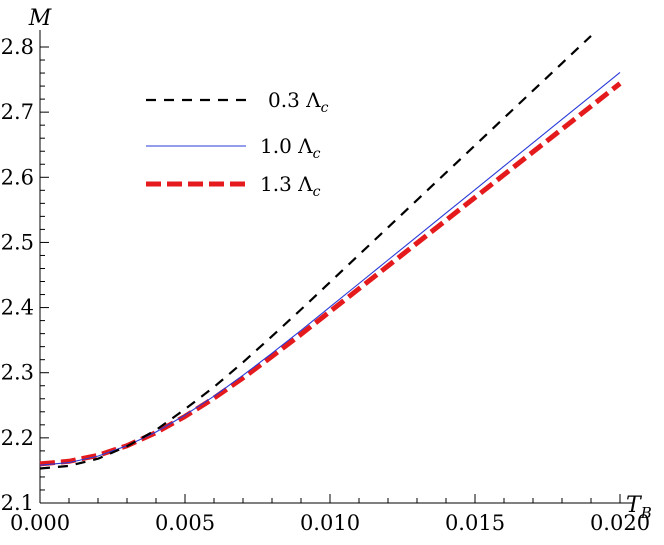  I want to click on y-tick-label: 2.2, so click(17, 438).